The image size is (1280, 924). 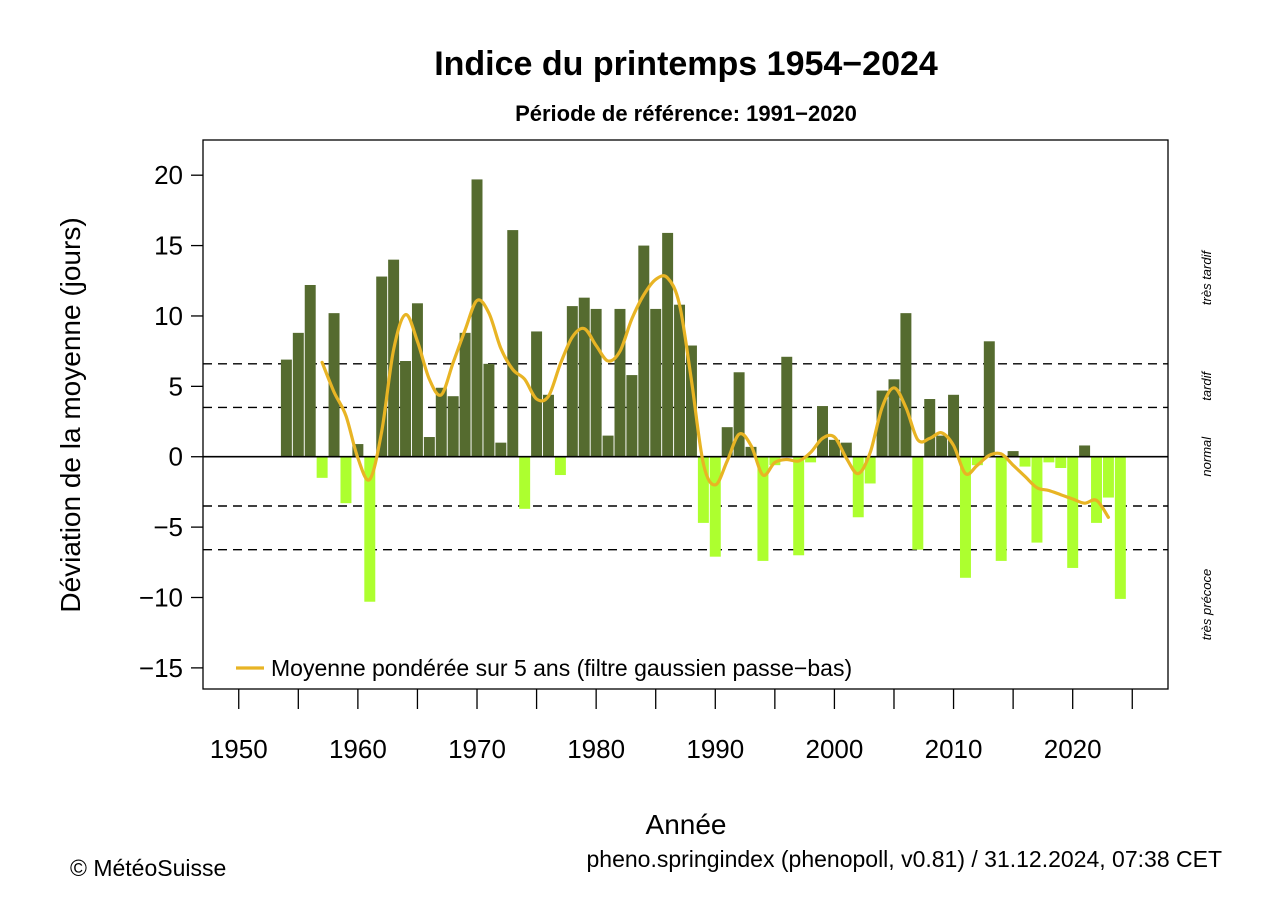 What do you see at coordinates (1206, 456) in the screenshot?
I see `band-label: normal` at bounding box center [1206, 456].